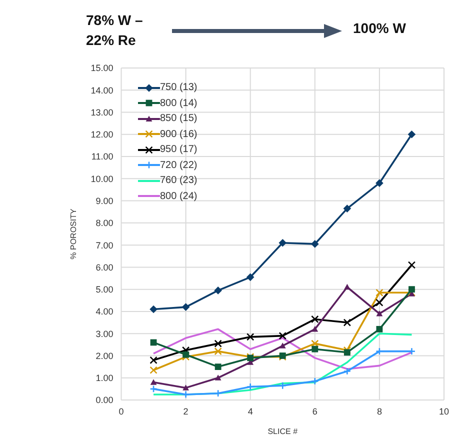  I want to click on y-tick-label: 1.00, so click(105, 378).